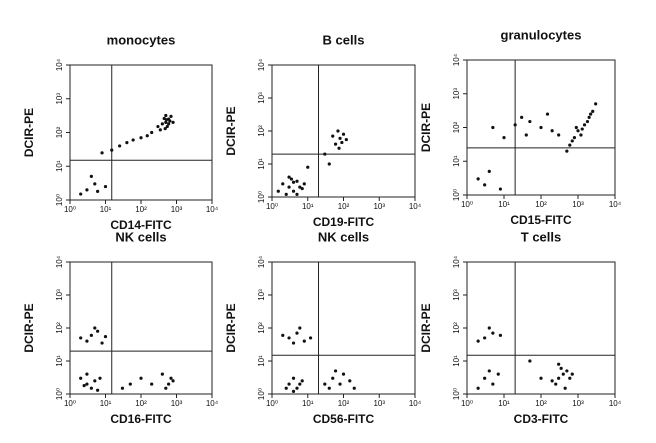 This screenshot has height=443, width=656. Describe the element at coordinates (308, 403) in the screenshot. I see `x-tick-label: 10¹` at that location.